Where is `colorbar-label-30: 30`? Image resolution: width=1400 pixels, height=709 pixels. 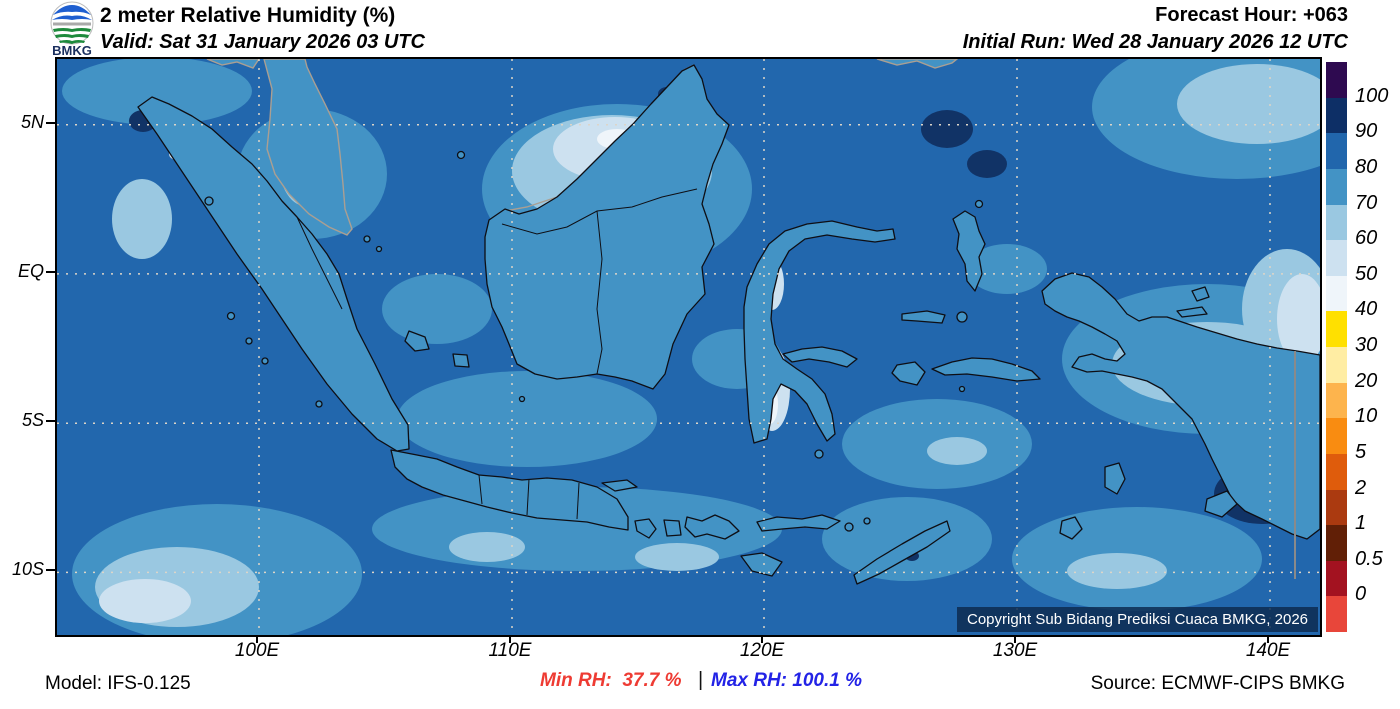 colorbar-label-30: 30 is located at coordinates (1366, 345).